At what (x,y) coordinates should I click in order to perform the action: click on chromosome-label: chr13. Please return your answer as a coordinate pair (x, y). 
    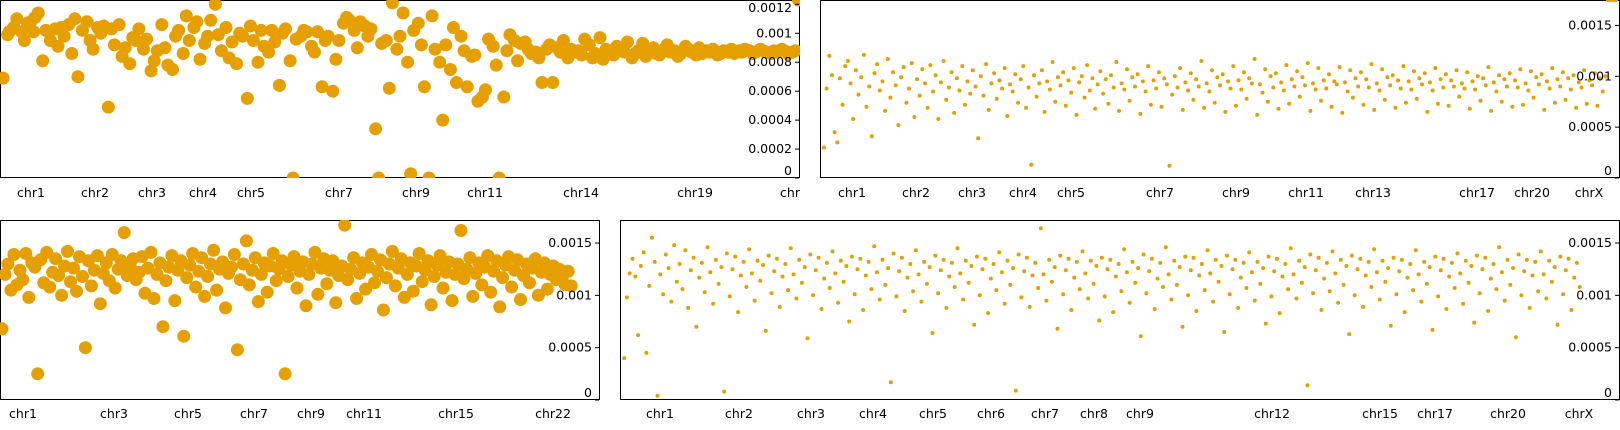
    Looking at the image, I should click on (1373, 192).